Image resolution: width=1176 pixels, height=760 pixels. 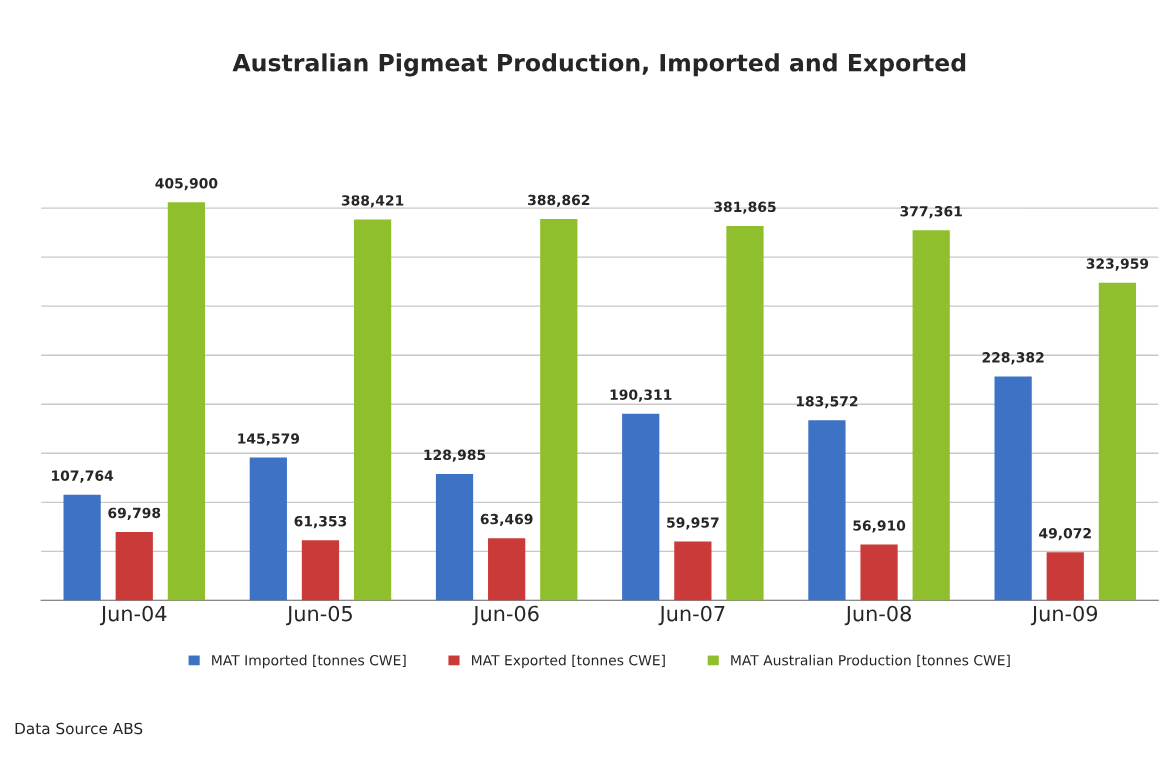 What do you see at coordinates (691, 615) in the screenshot?
I see `x-tick-label: Jun-07` at bounding box center [691, 615].